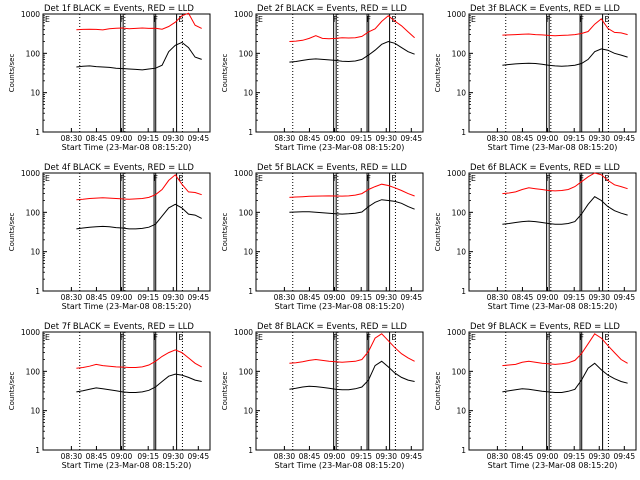 This screenshot has width=640, height=480. What do you see at coordinates (545, 327) in the screenshot?
I see `chart-title: Det 9f BLACK = Events, RED = LLD` at bounding box center [545, 327].